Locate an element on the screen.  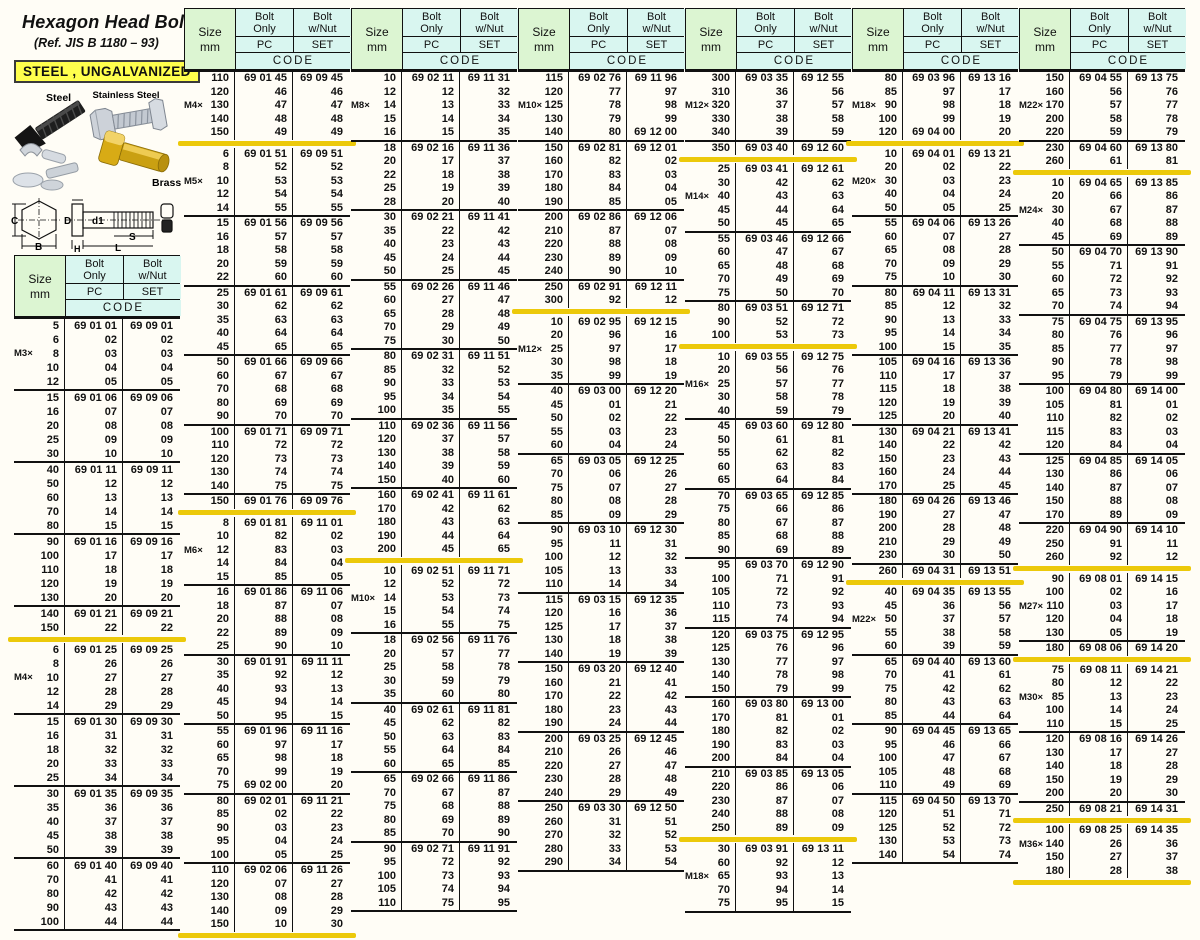
pc-code-cell: 67 is located at coordinates (765, 523).